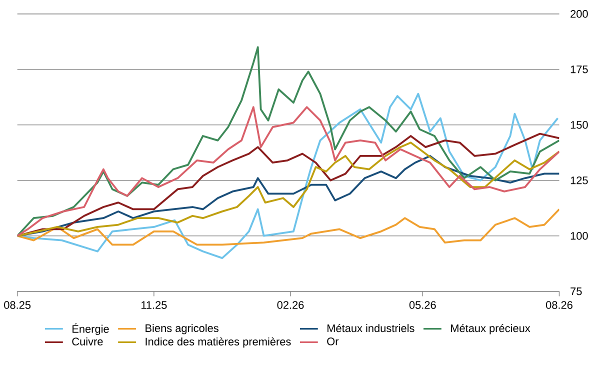 This screenshot has width=600, height=378. I want to click on x-tick-label: 02.26, so click(290, 305).